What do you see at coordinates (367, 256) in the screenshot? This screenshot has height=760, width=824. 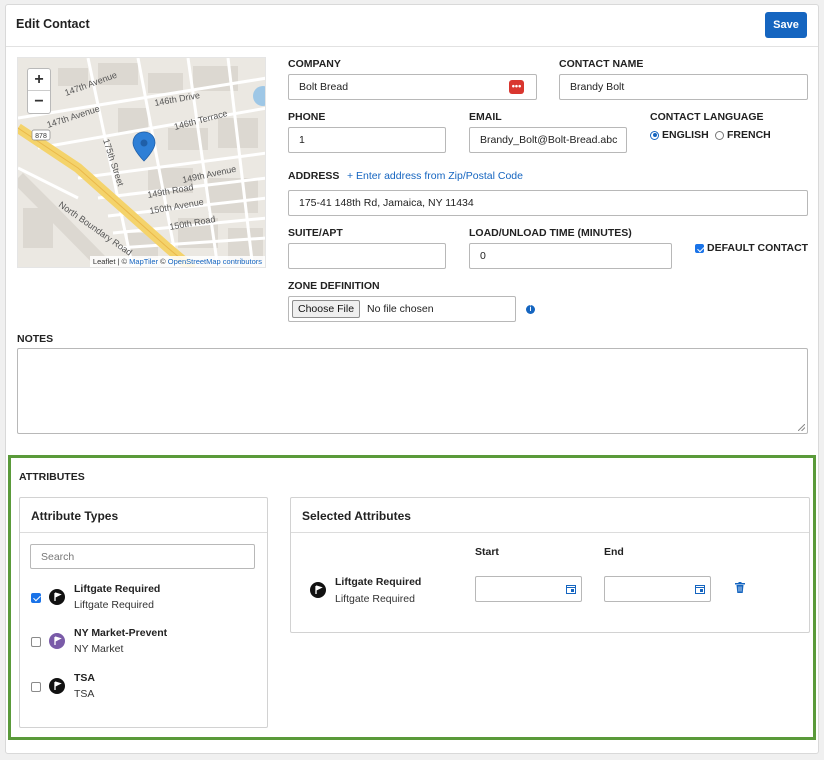 I see `suite-field` at bounding box center [367, 256].